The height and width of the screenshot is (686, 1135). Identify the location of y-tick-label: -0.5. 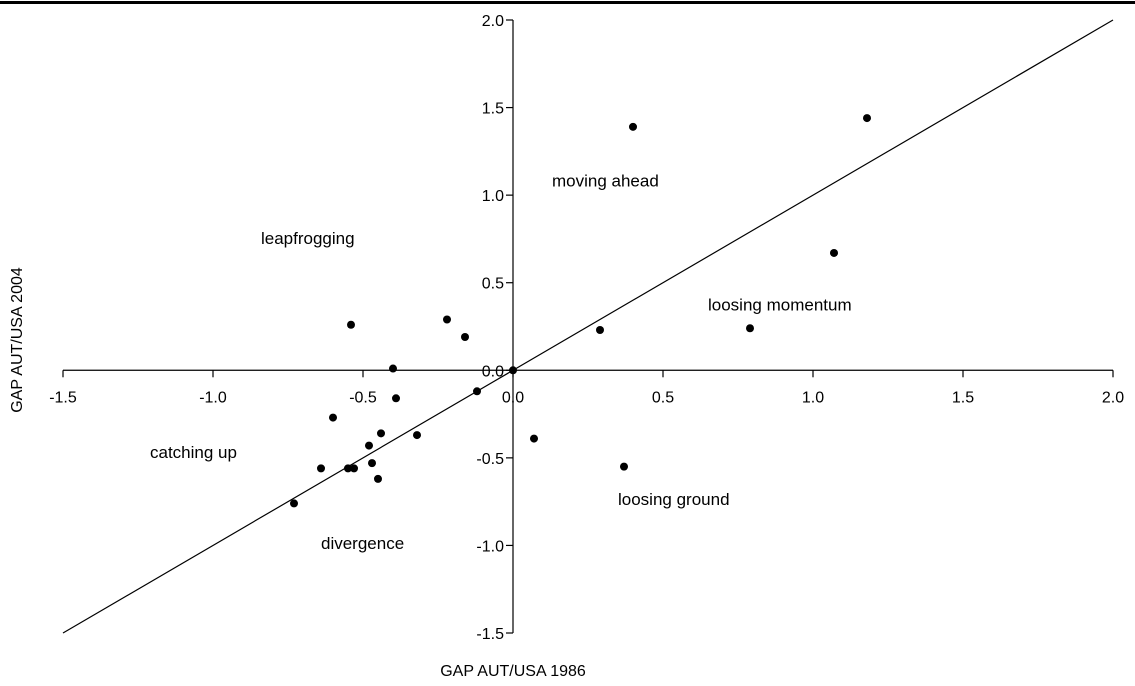
(490, 459).